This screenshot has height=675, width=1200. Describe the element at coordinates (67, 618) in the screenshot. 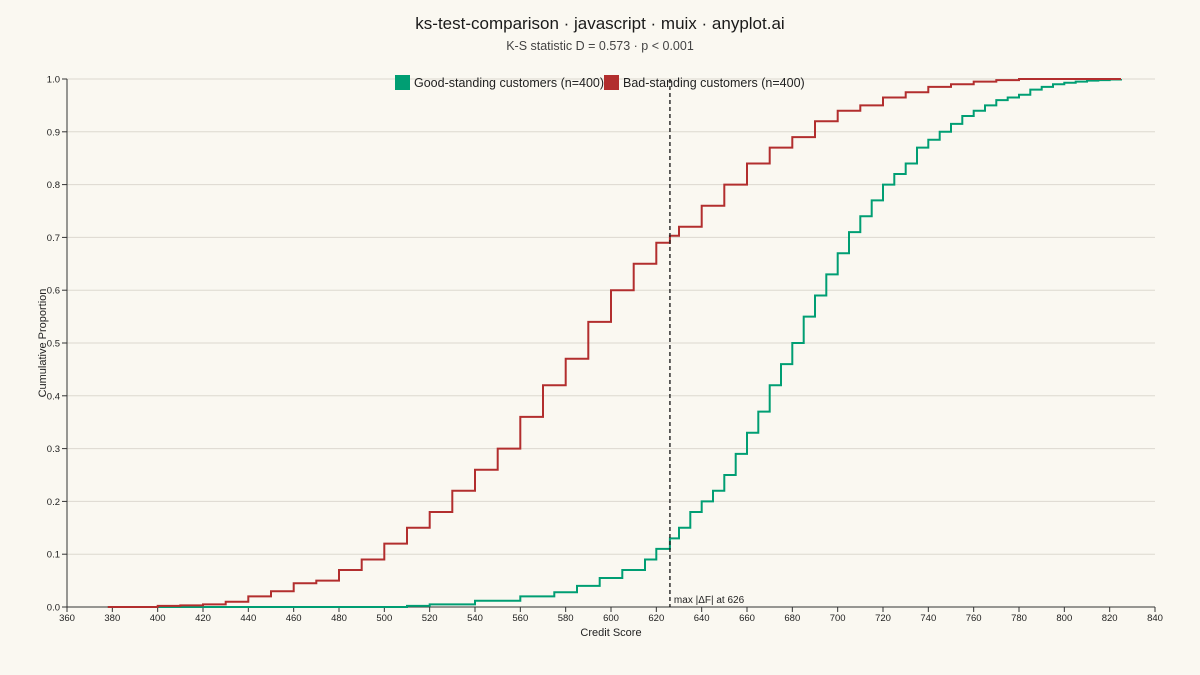

I see `x-tick-label: 360` at that location.